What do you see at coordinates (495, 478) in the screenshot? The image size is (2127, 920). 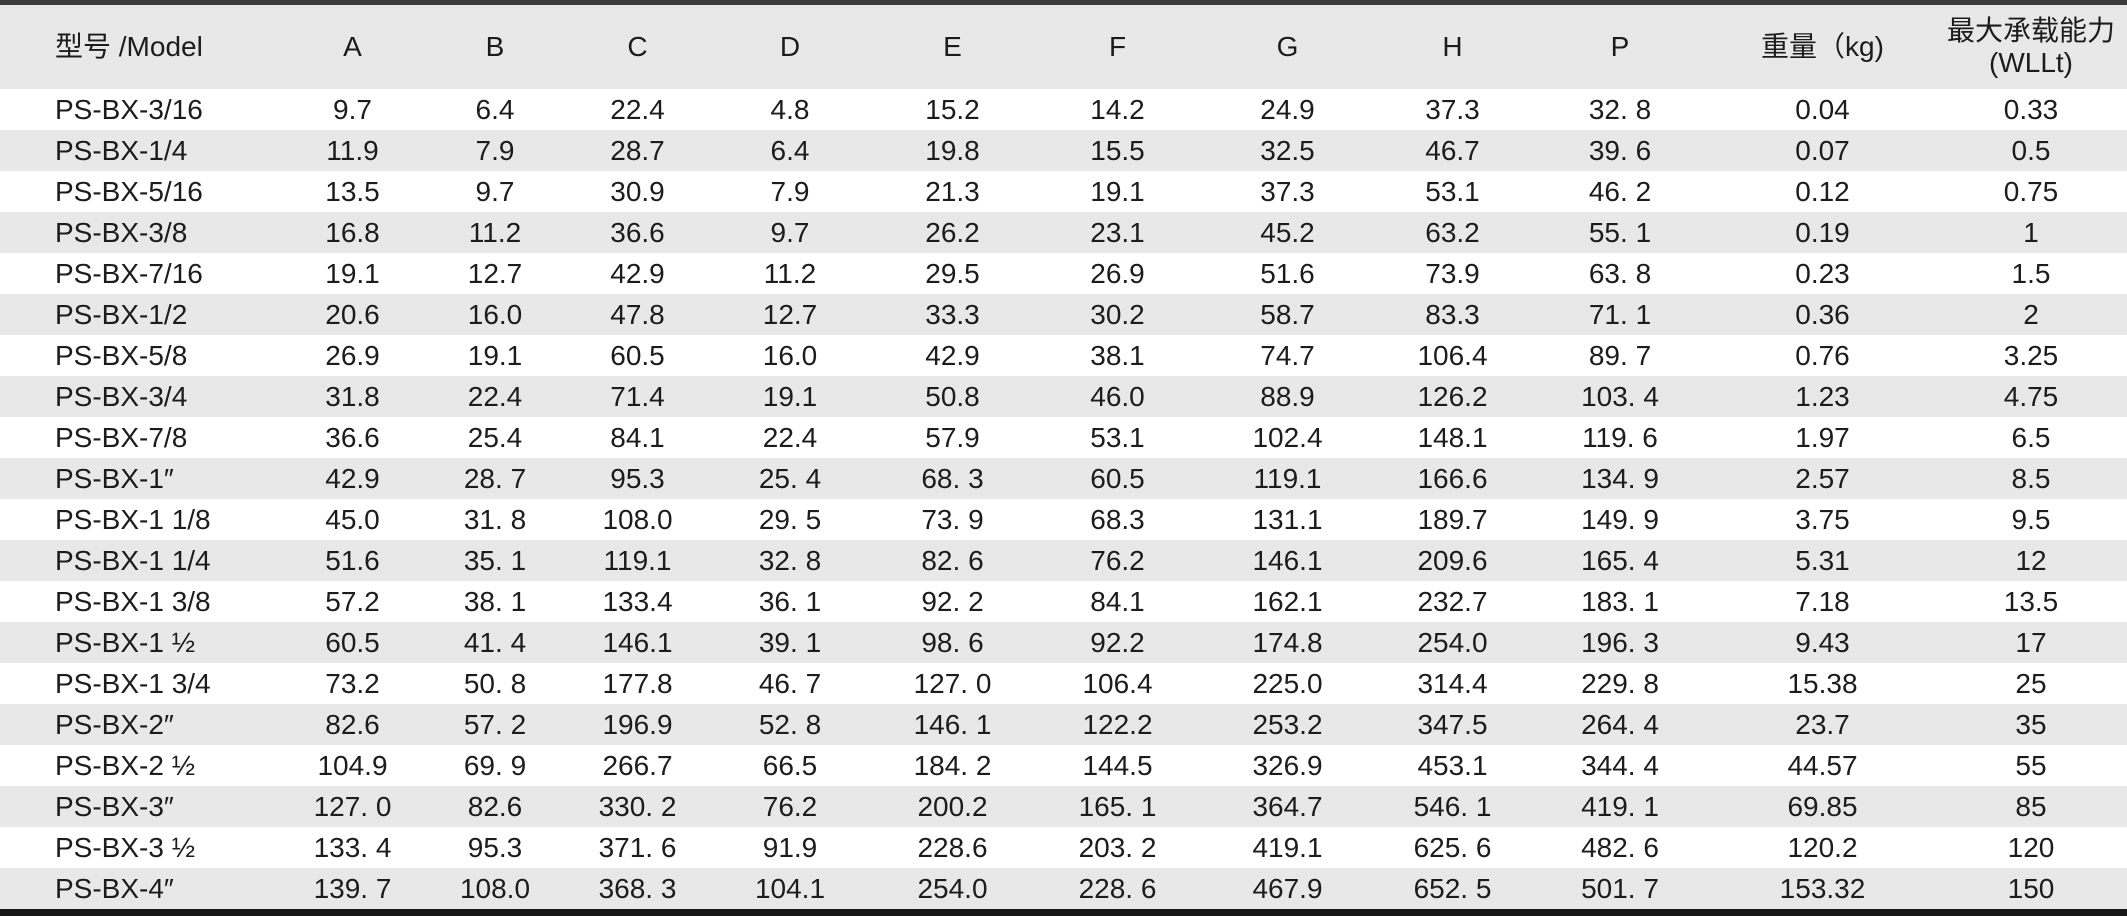 I see `value-cell: 28. 7` at bounding box center [495, 478].